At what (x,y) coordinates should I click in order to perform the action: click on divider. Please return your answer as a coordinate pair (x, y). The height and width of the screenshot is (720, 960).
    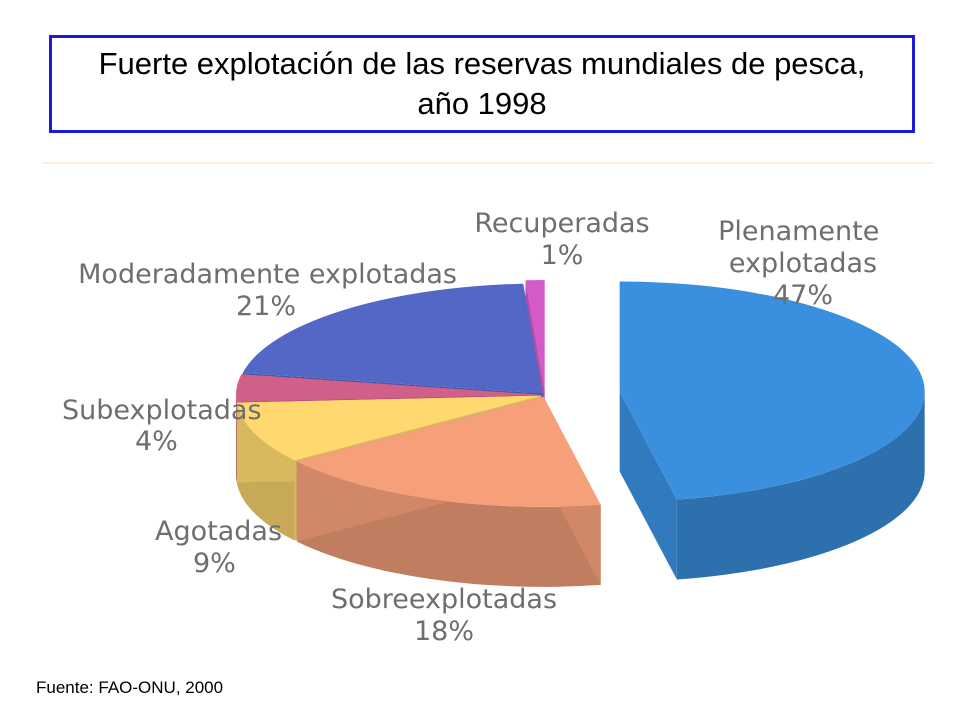
    Looking at the image, I should click on (488, 163).